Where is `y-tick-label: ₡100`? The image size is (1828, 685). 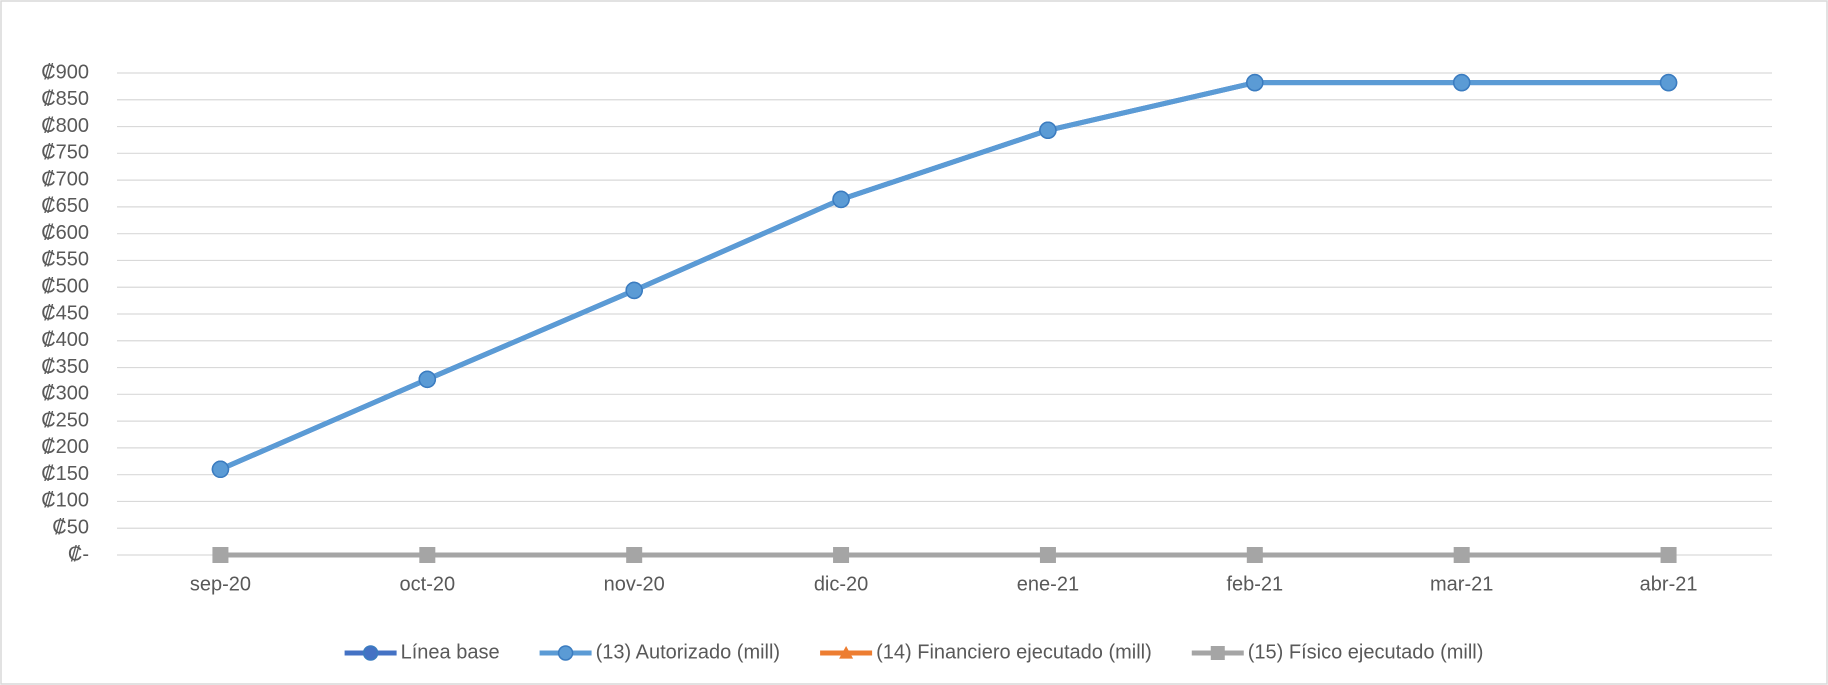 y-tick-label: ₡100 is located at coordinates (65, 501).